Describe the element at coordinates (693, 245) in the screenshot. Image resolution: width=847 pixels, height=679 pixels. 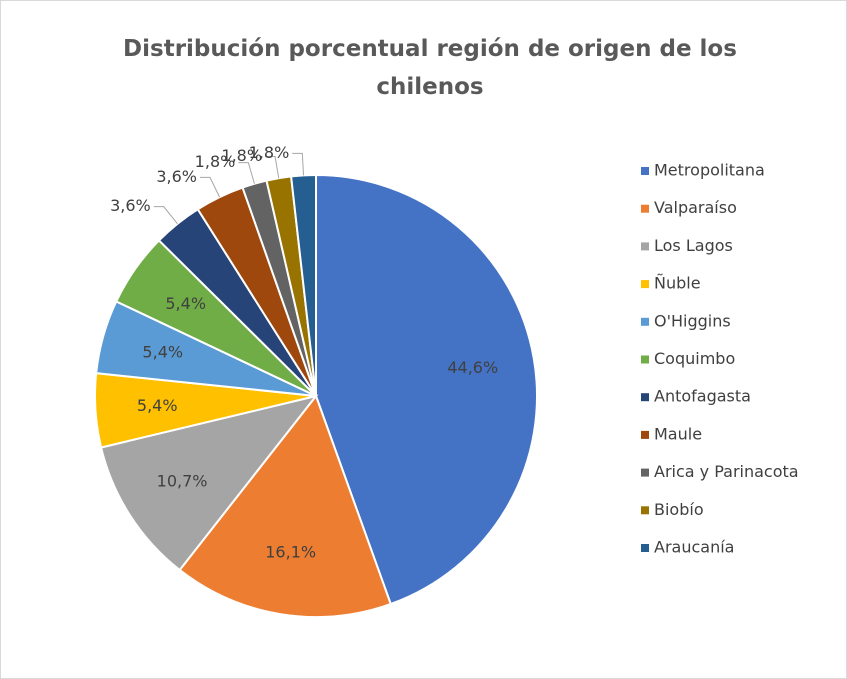
I see `legend-label: Los Lagos` at that location.